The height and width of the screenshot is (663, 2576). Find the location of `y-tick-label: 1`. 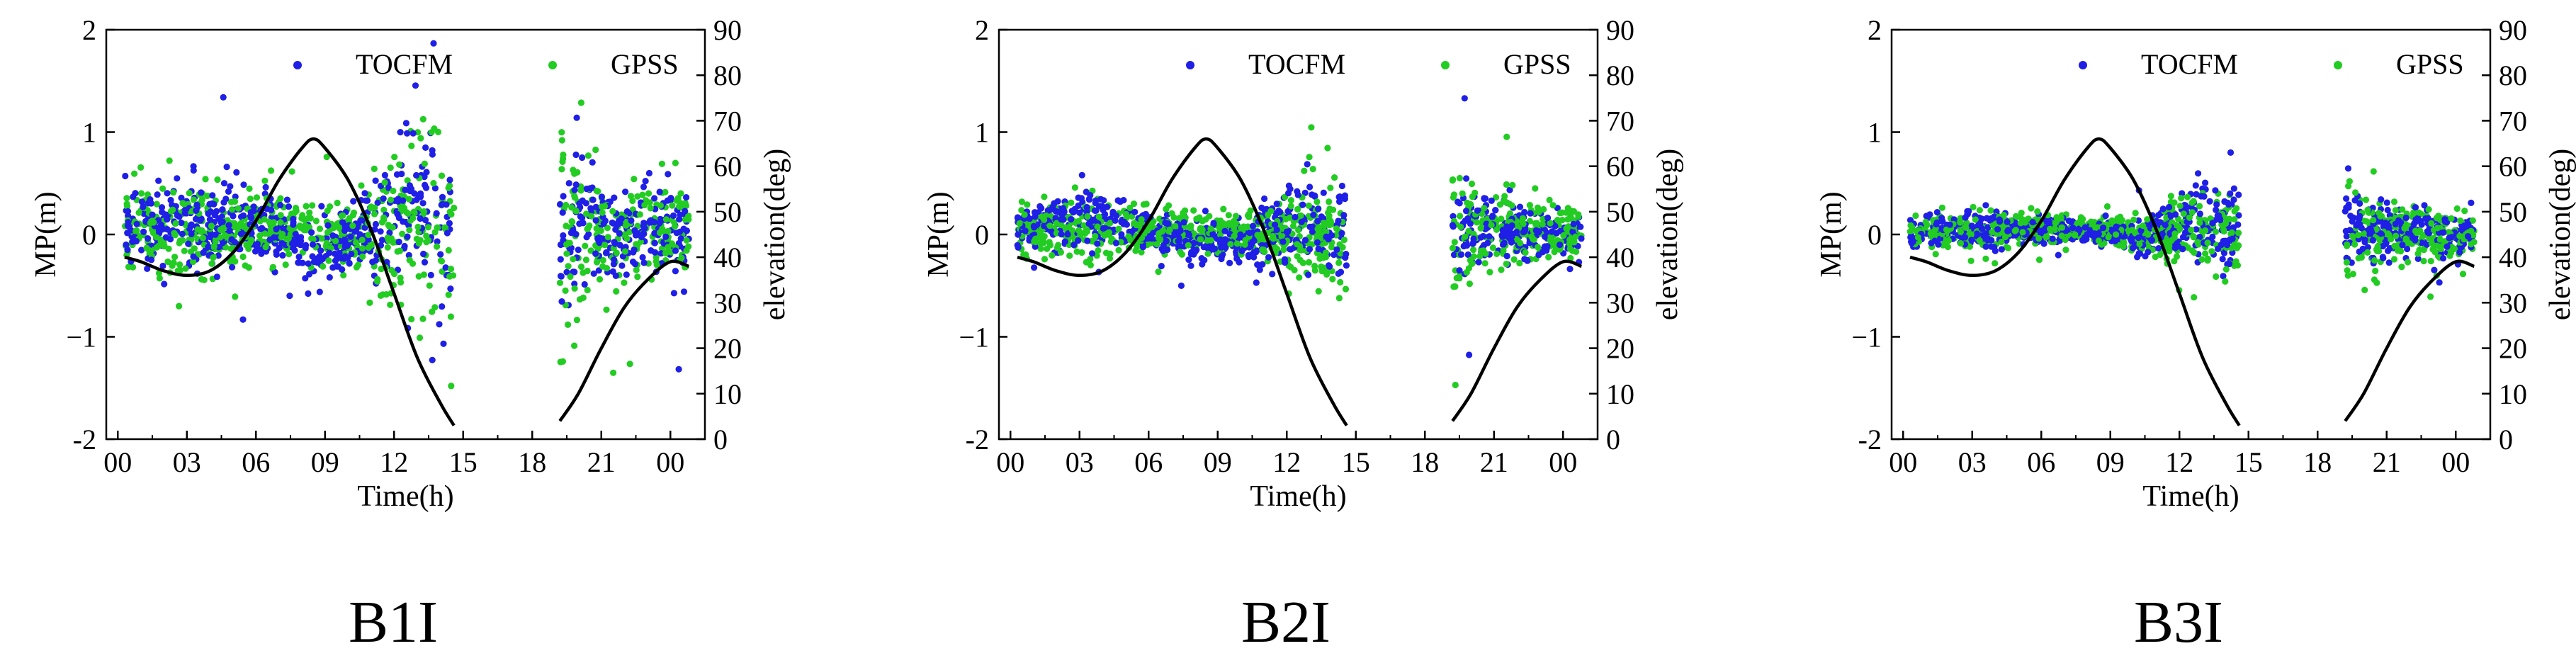

y-tick-label: 1 is located at coordinates (982, 133).